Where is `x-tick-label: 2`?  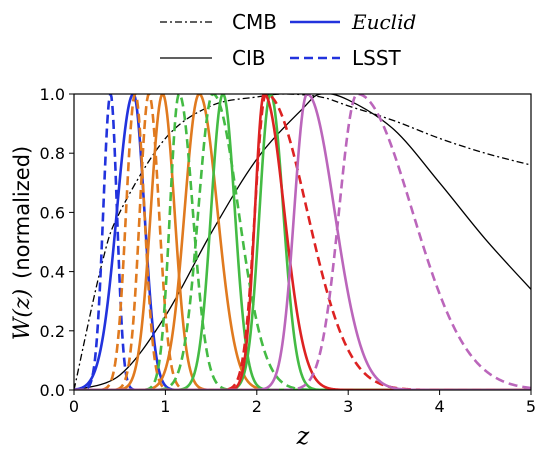
x-tick-label: 2 is located at coordinates (257, 406).